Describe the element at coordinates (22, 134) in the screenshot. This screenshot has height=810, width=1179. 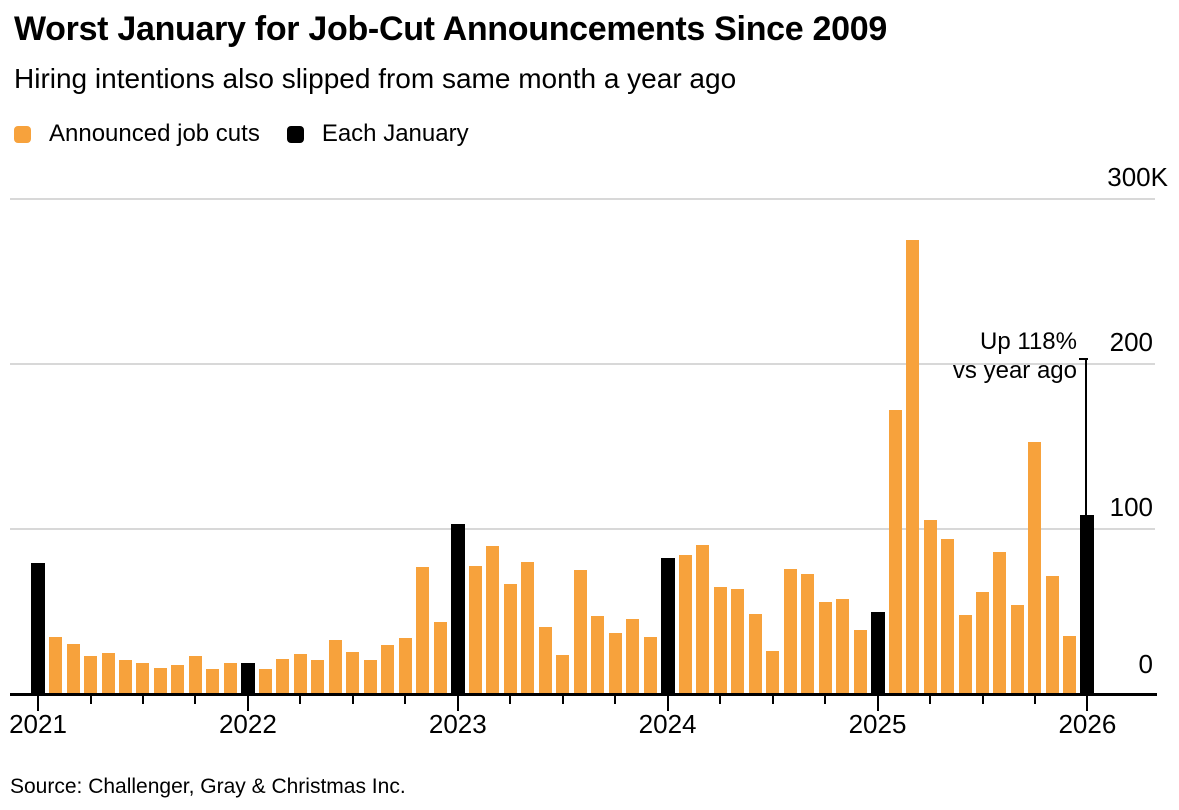
I see `legend-swatch-orange-icon` at that location.